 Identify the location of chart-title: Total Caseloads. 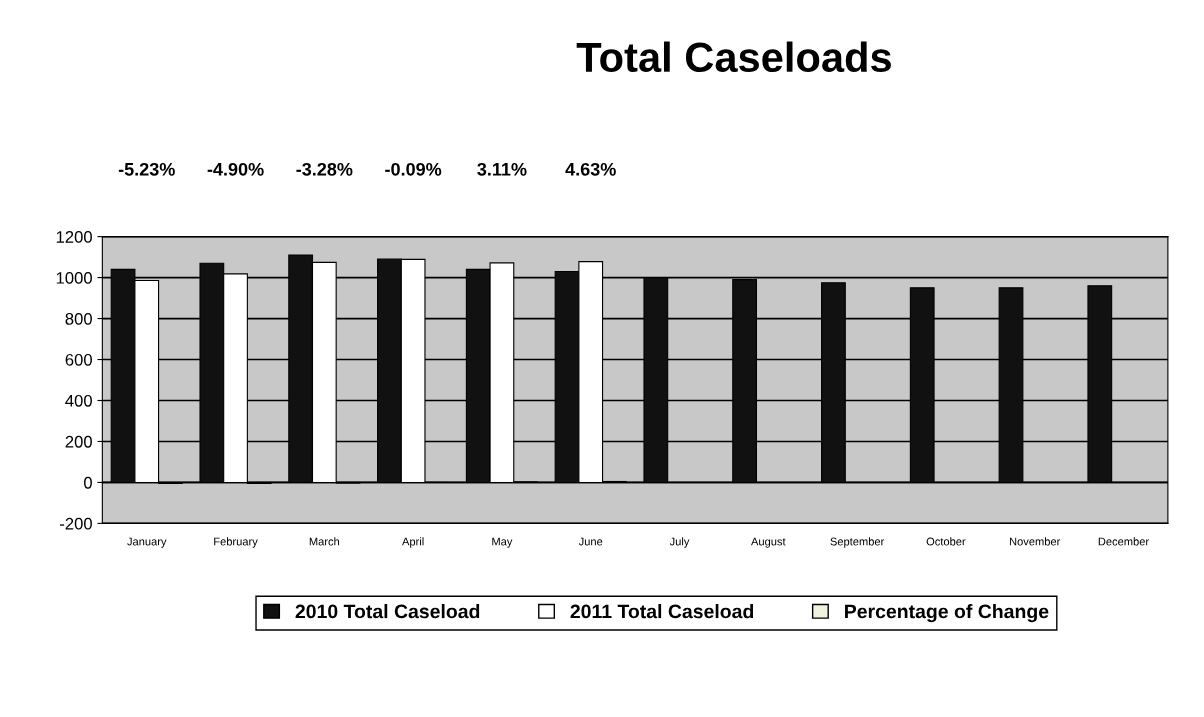
(733, 57).